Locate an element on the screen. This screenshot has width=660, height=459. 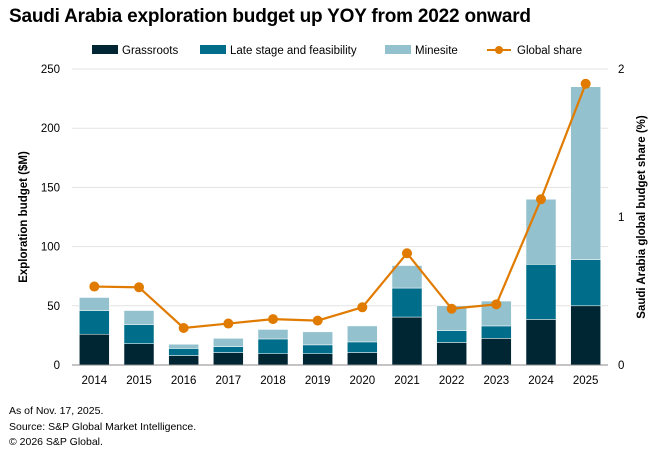
y2-axis-label: Saudi Arabia global budget share (%) is located at coordinates (642, 217).